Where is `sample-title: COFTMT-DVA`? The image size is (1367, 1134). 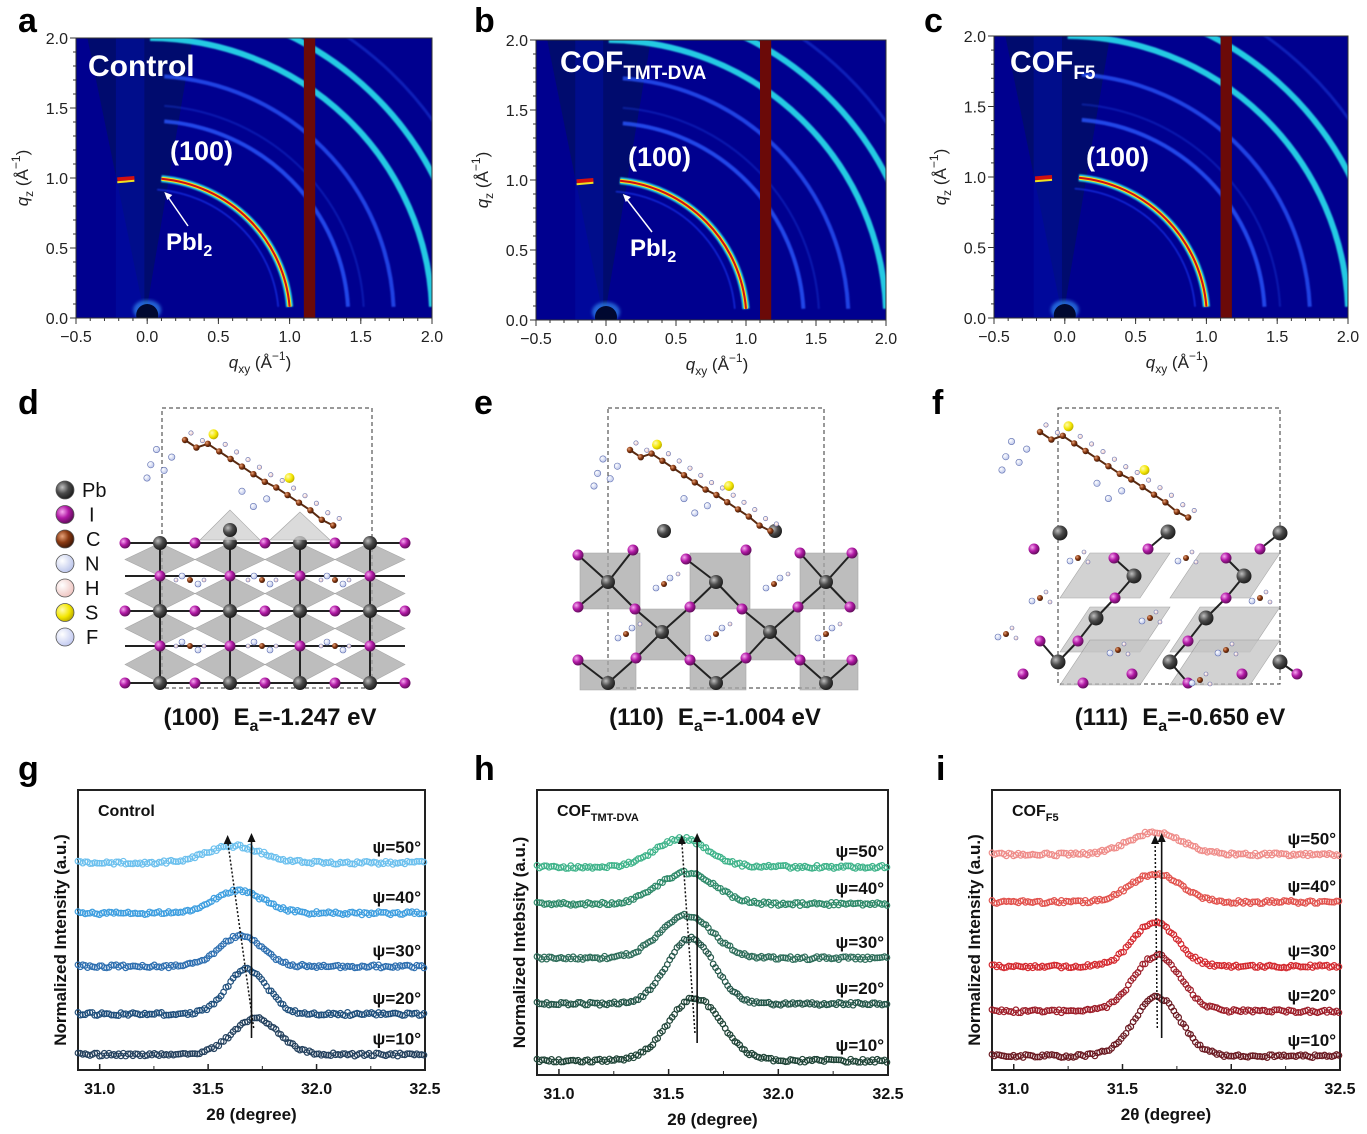
sample-title: COFTMT-DVA is located at coordinates (598, 813).